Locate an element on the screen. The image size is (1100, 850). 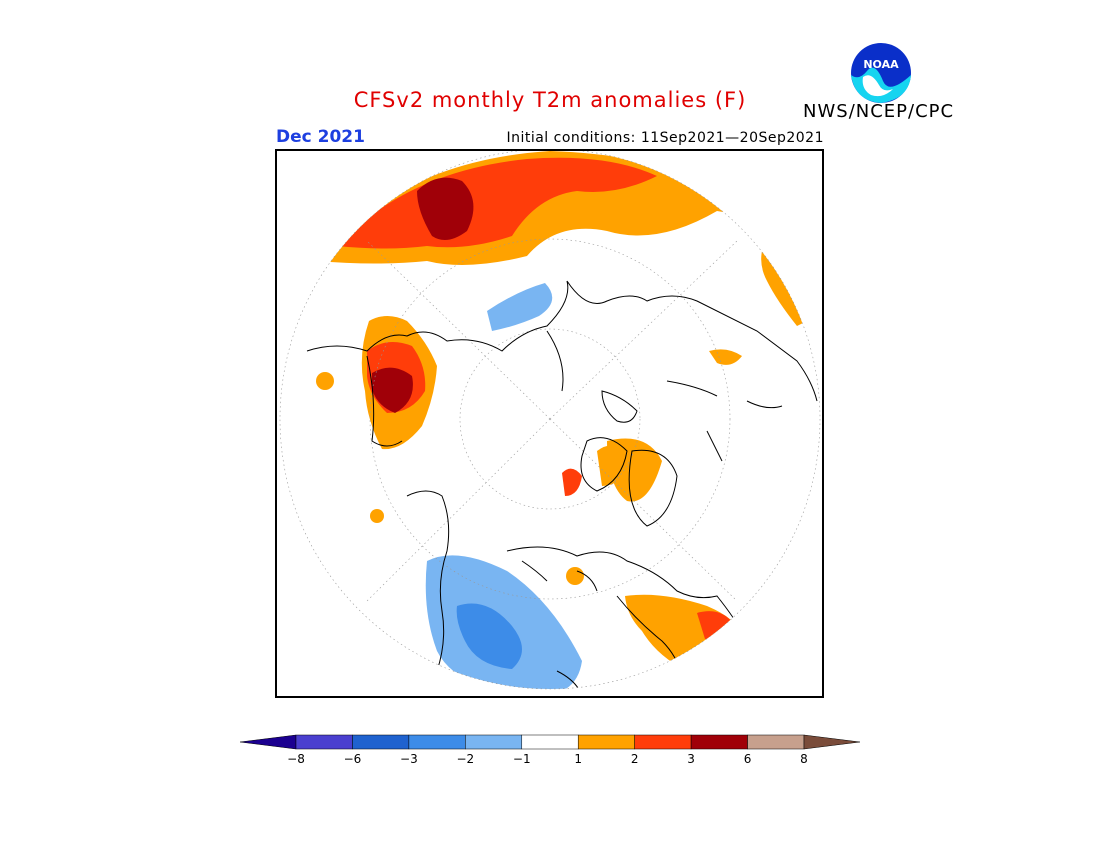
anomaly-spot-alaska is located at coordinates (325, 381).